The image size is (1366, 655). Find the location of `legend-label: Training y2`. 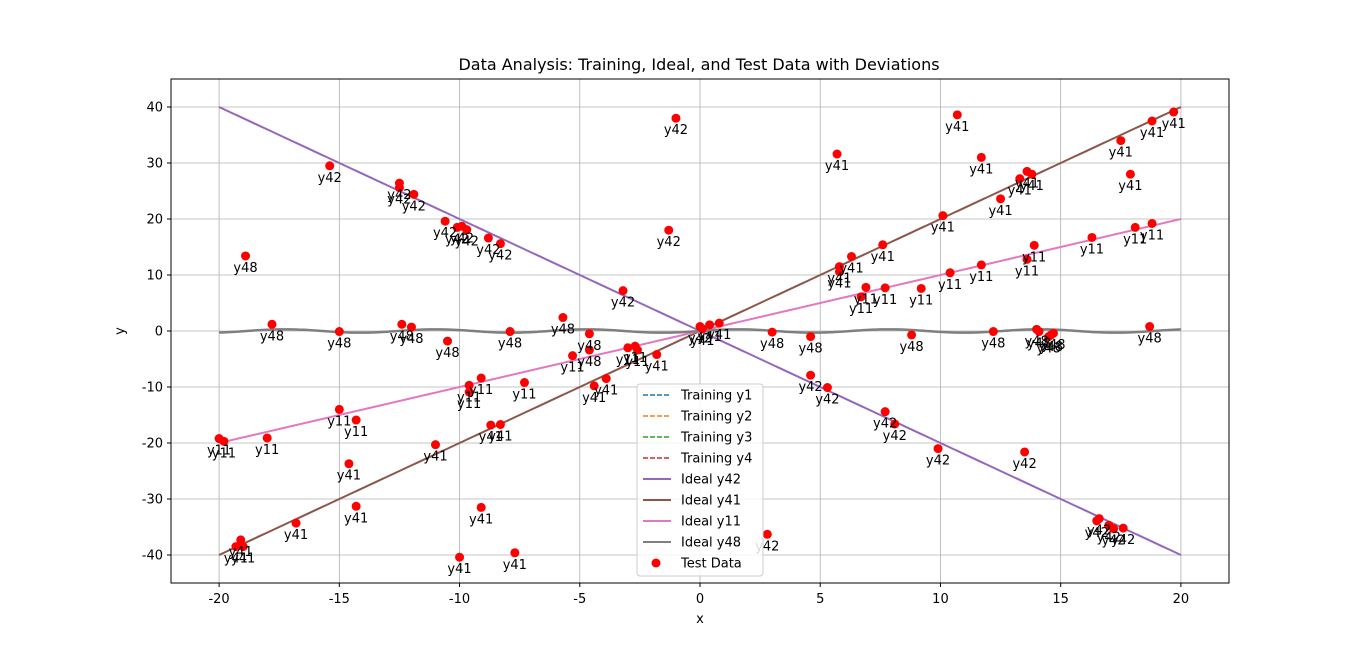

legend-label: Training y2 is located at coordinates (716, 417).